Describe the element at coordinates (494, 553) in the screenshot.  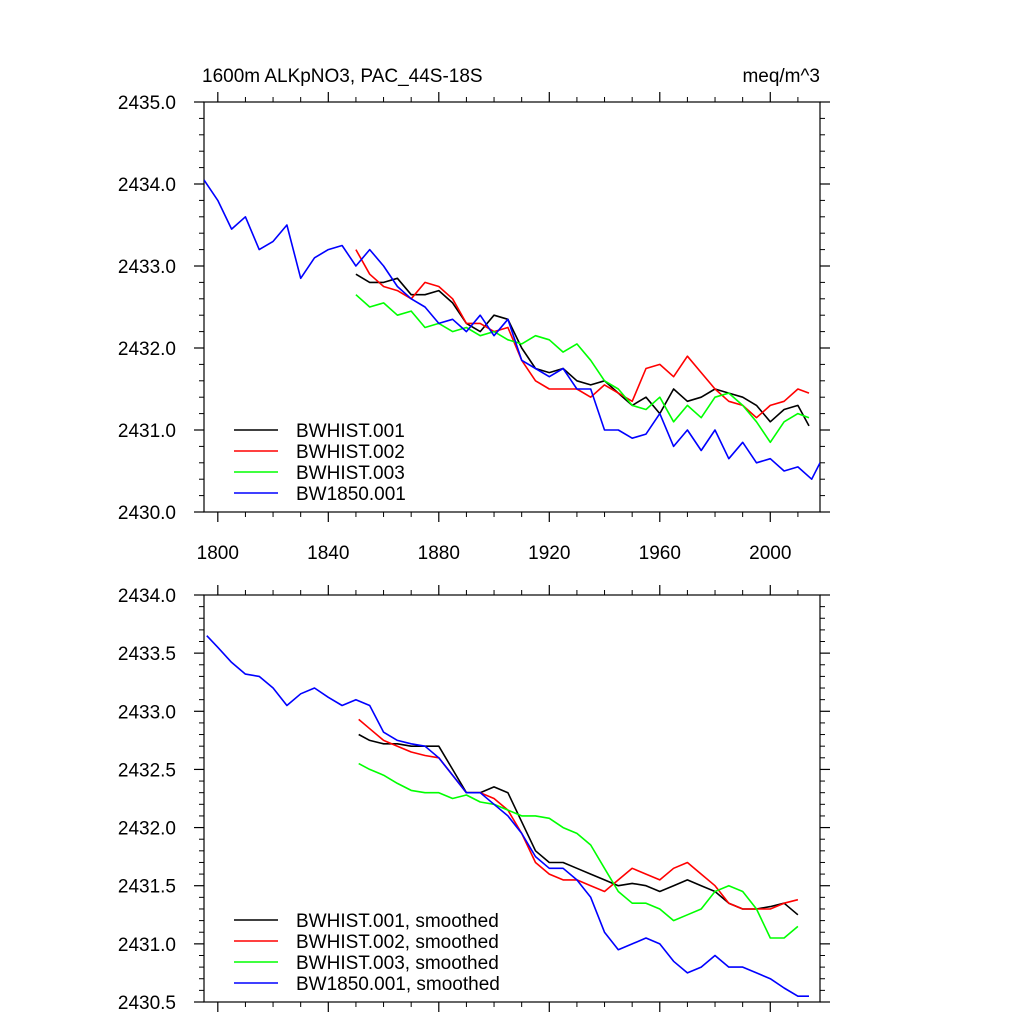
I see `x-tick-labels: 1800 1840 1880 1920 1960 2000` at that location.